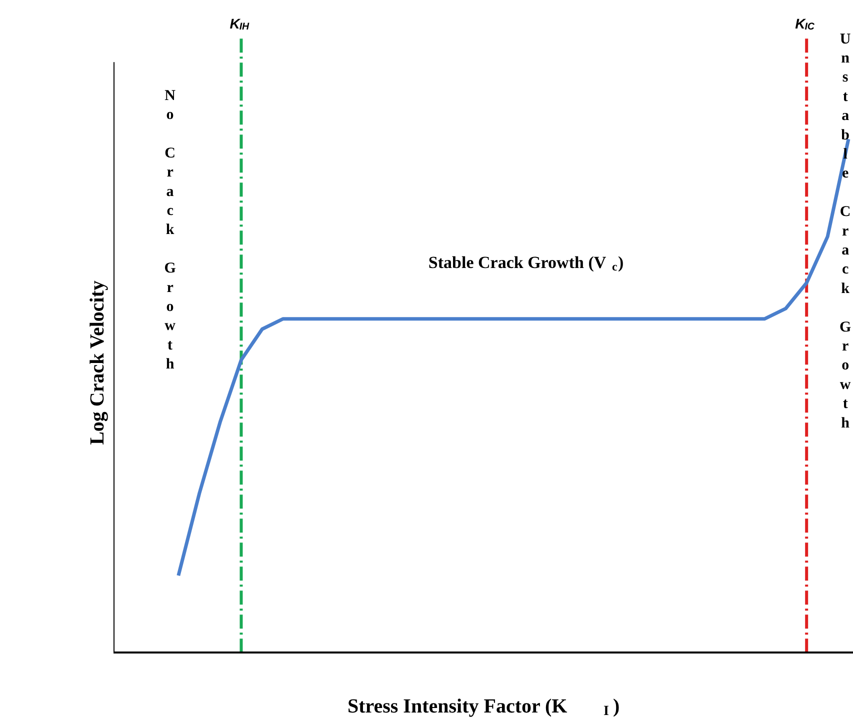  What do you see at coordinates (170, 230) in the screenshot?
I see `text: No Crack Growth` at bounding box center [170, 230].